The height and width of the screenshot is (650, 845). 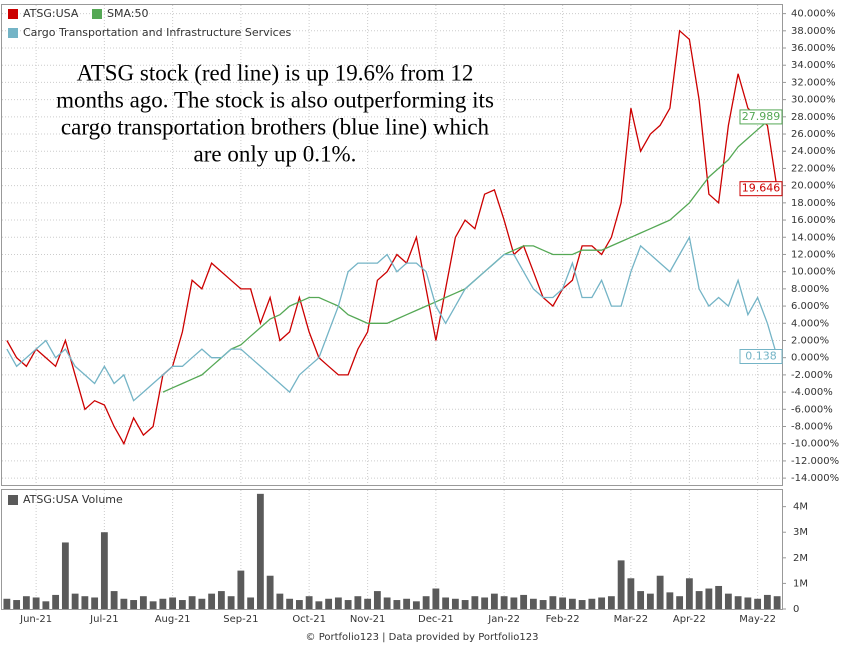 I want to click on y-tick-label: 40.000%, so click(x=813, y=14).